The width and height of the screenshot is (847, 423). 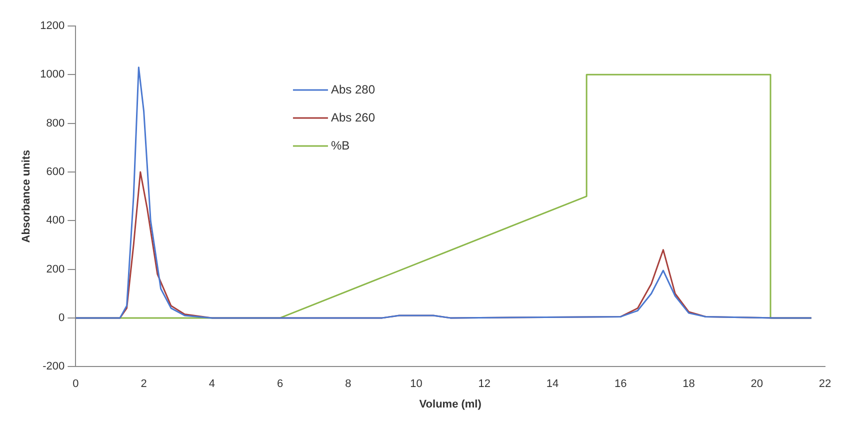 What do you see at coordinates (280, 384) in the screenshot?
I see `x-tick-label: 6` at bounding box center [280, 384].